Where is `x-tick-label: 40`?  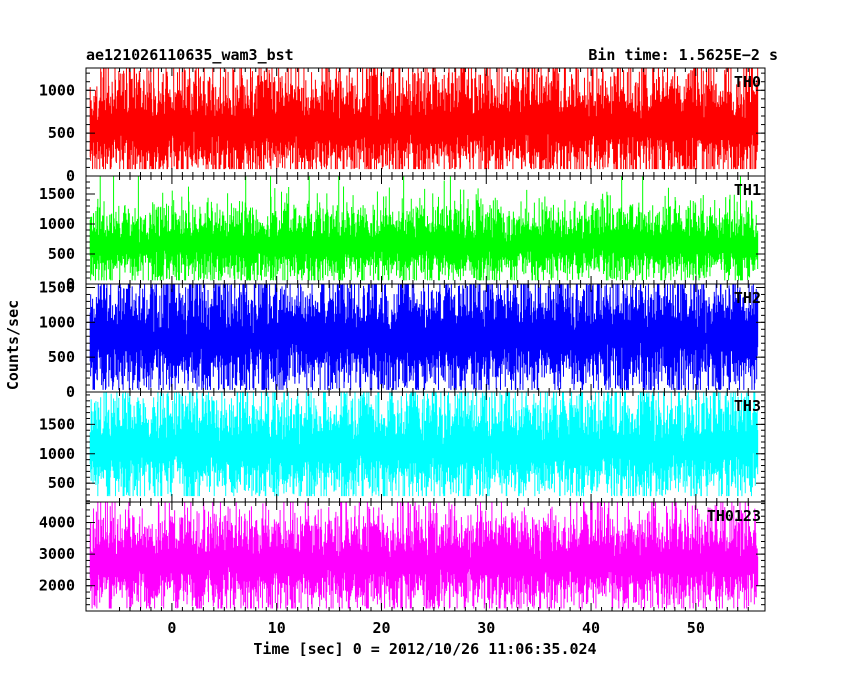 x-tick-label: 40 is located at coordinates (591, 628).